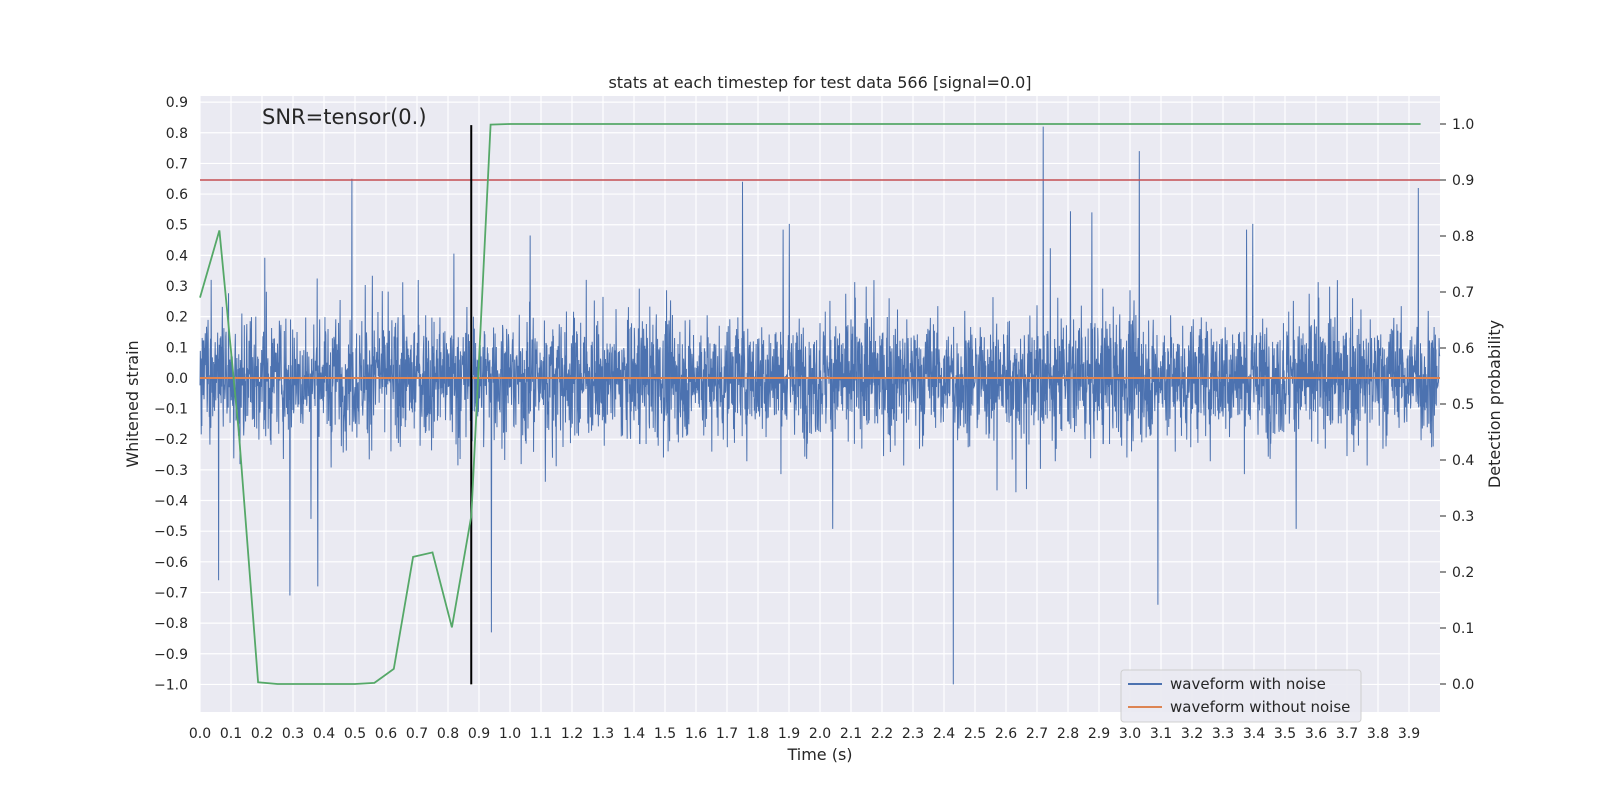  I want to click on x-tick-label: 2.5, so click(975, 734).